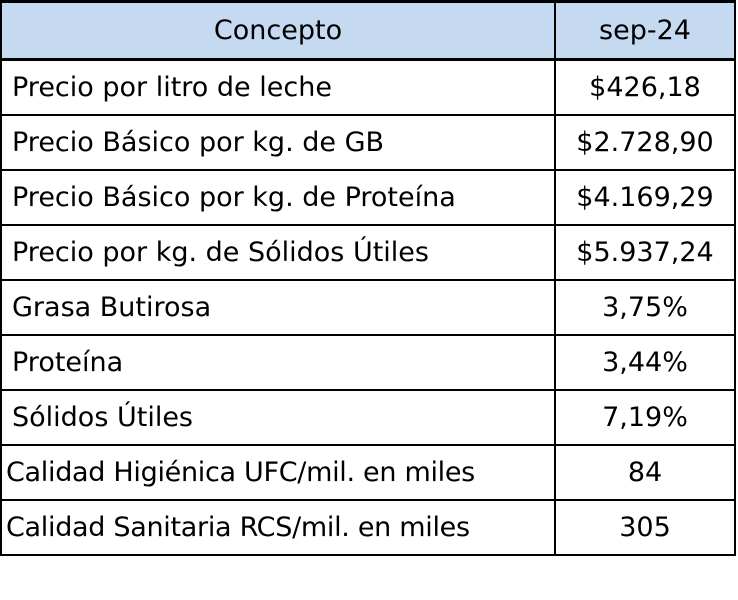 Image resolution: width=738 pixels, height=600 pixels. What do you see at coordinates (645, 417) in the screenshot?
I see `row-value: 7,19%` at bounding box center [645, 417].